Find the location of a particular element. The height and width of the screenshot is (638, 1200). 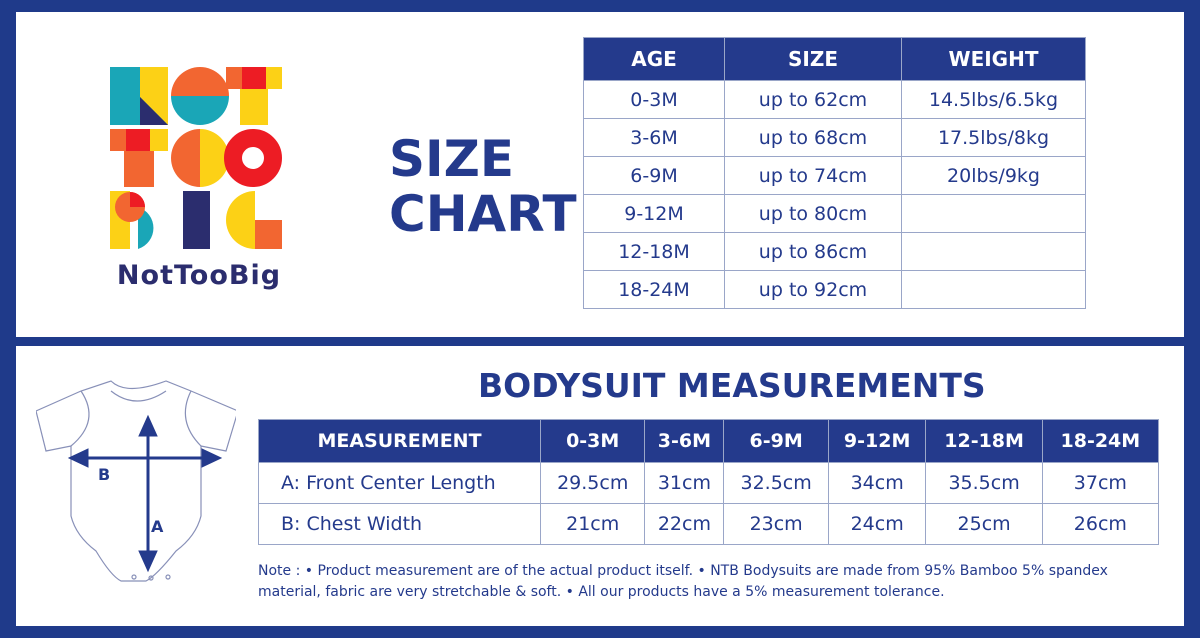

cell: 17.5lbs/8kg is located at coordinates (993, 137).